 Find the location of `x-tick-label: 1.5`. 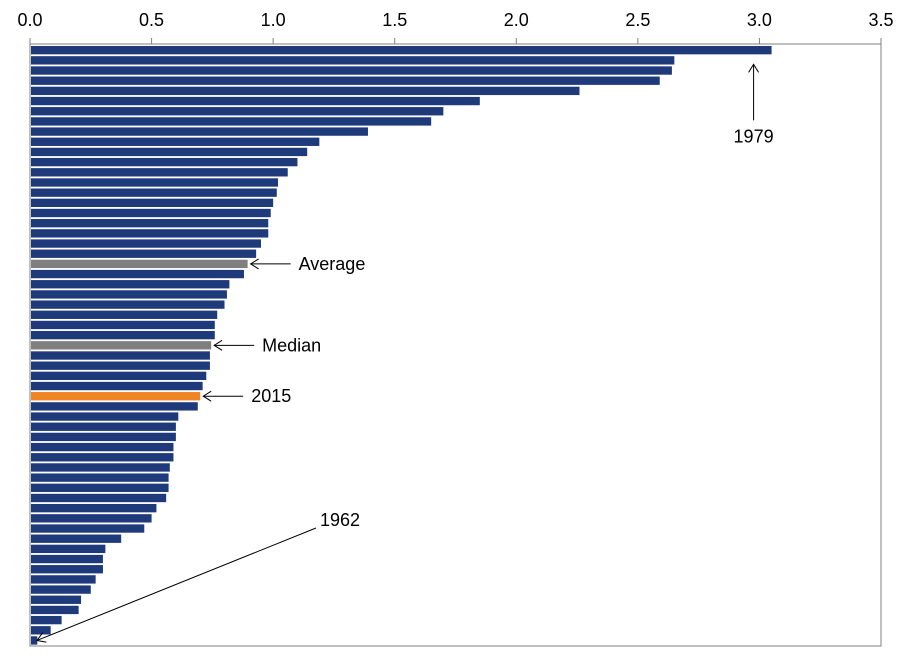

x-tick-label: 1.5 is located at coordinates (394, 20).